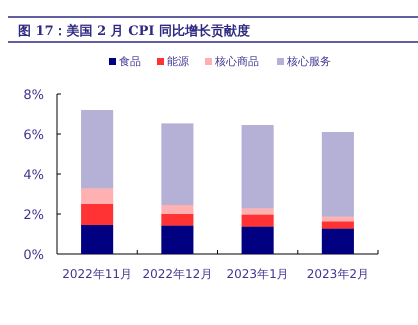 The width and height of the screenshot is (418, 325). What do you see at coordinates (97, 274) in the screenshot?
I see `x-tick-label: 2022年11月` at bounding box center [97, 274].